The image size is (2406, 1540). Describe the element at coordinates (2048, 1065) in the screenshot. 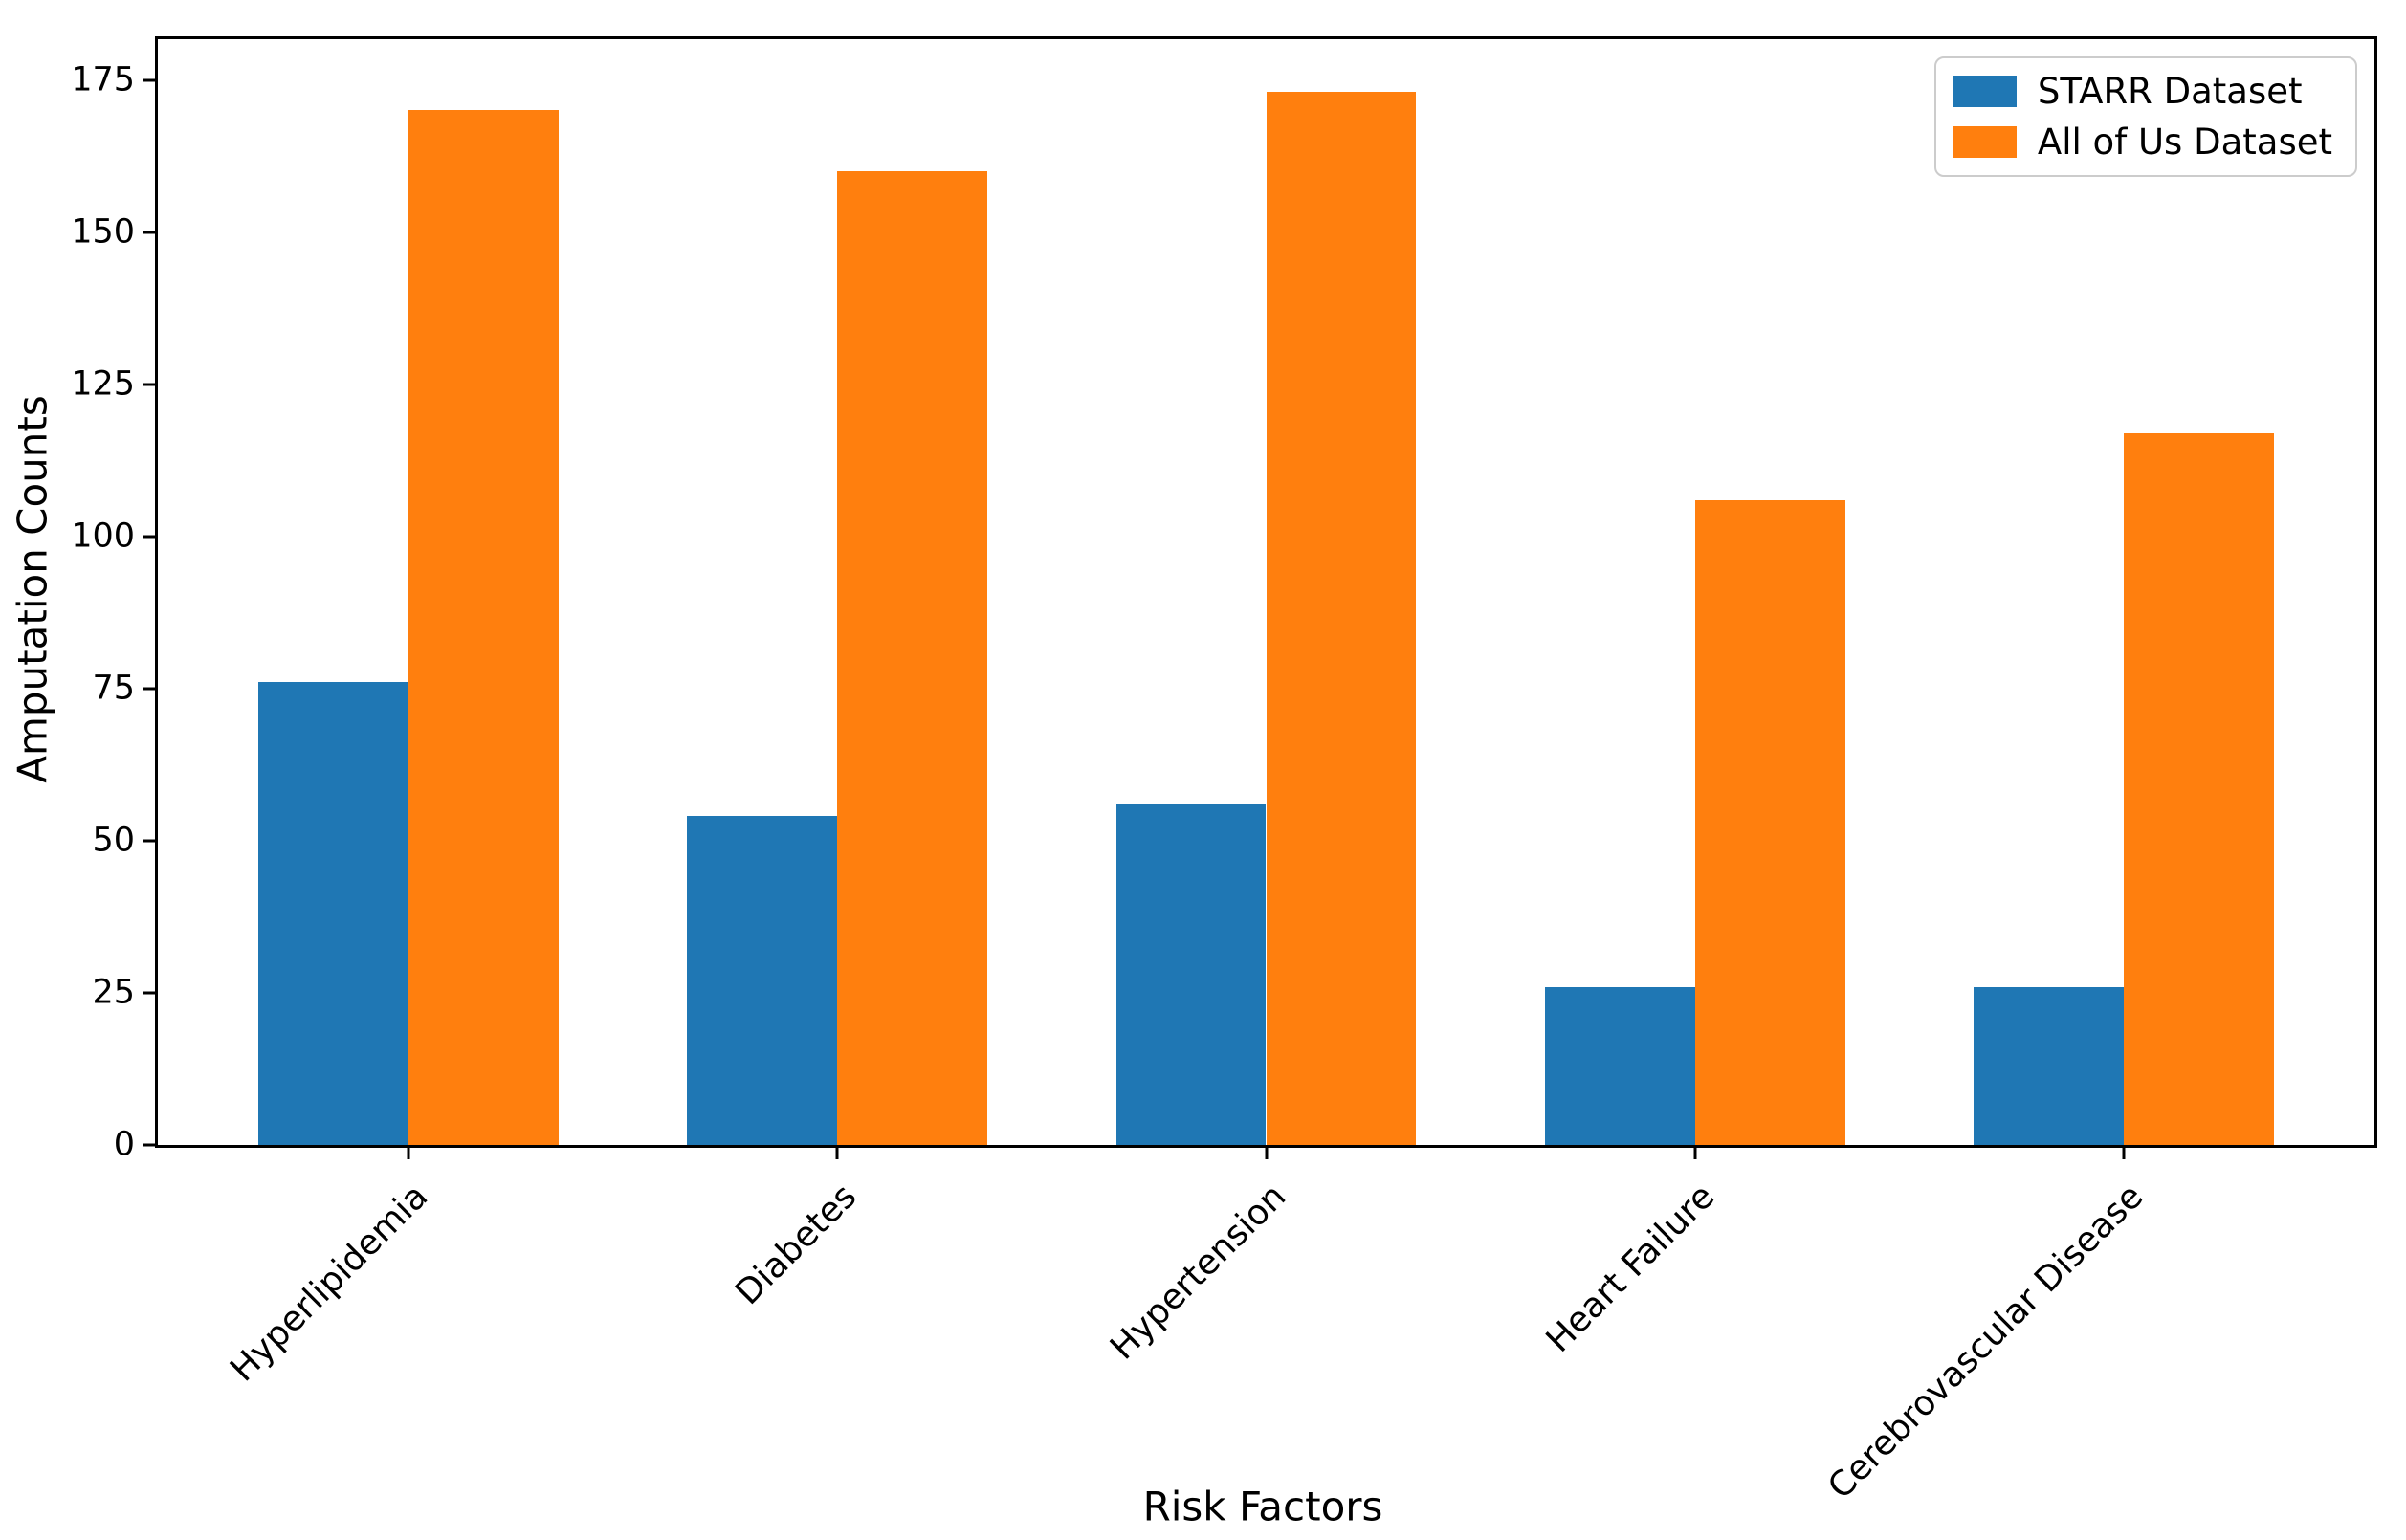

I see `bar-starr-dataset-cerebrovascular-disease` at that location.